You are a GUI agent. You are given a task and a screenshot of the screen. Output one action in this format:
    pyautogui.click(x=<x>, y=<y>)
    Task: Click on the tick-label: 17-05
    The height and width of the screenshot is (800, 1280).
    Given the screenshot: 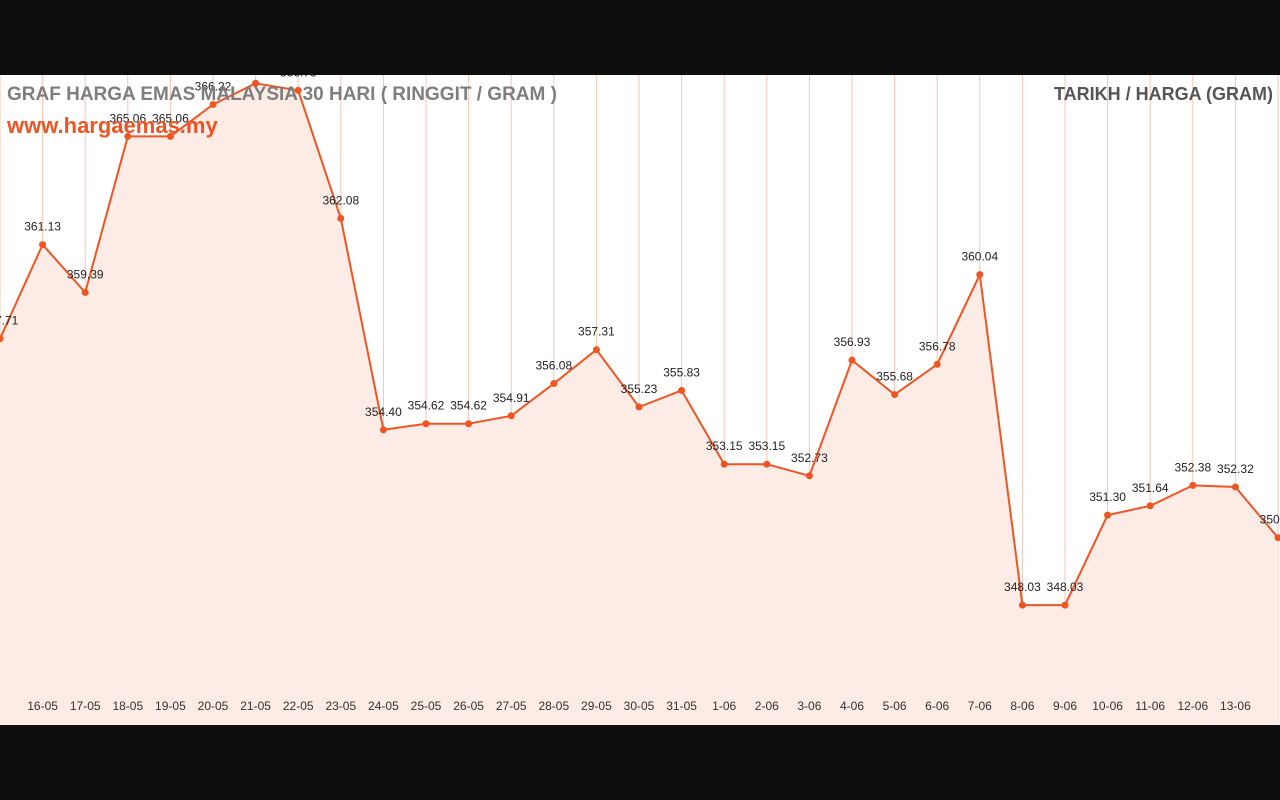 What is the action you would take?
    pyautogui.click(x=85, y=706)
    